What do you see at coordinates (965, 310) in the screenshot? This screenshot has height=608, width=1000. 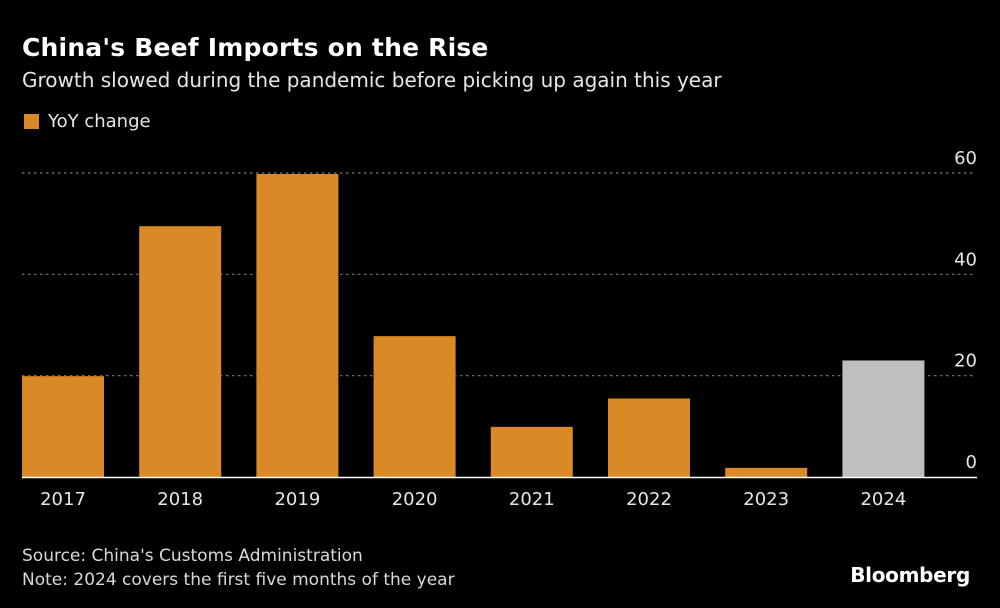 I see `y-axis-ticks: 0 20 40 60` at bounding box center [965, 310].